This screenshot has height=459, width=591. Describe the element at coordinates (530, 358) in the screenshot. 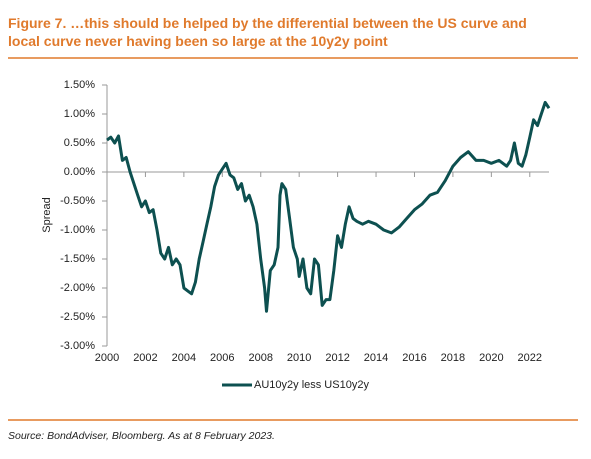

I see `x-tick-label: 2022` at that location.